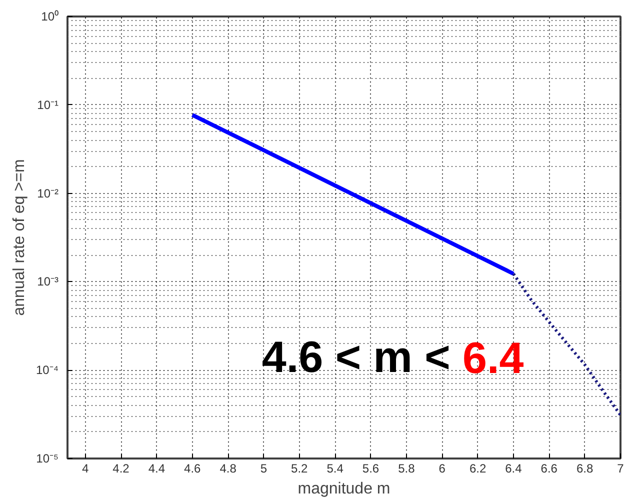 This screenshot has width=628, height=500. Describe the element at coordinates (48, 281) in the screenshot. I see `y-tick-label: 10⁻³` at that location.